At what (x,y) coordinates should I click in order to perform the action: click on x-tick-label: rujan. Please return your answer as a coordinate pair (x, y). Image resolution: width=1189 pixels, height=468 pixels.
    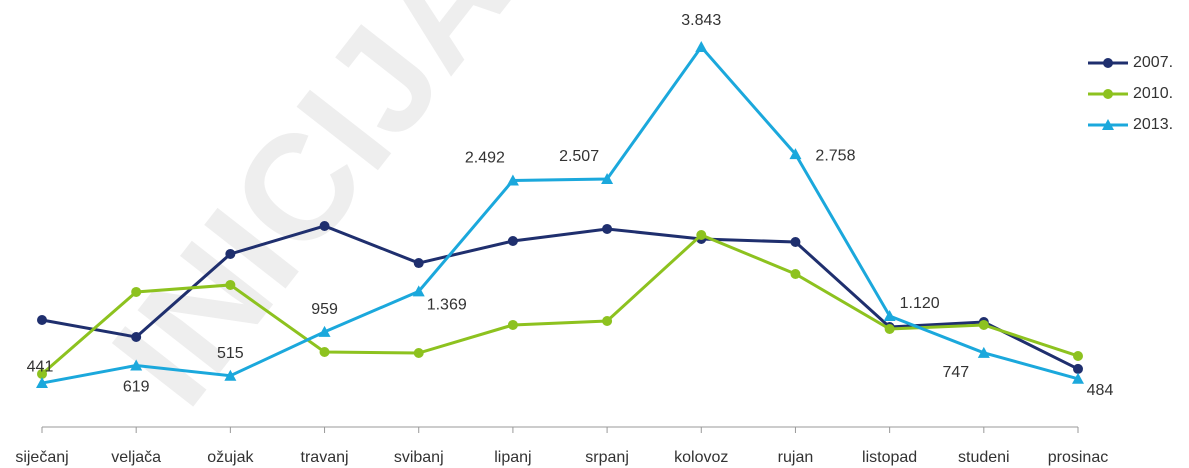
    Looking at the image, I should click on (796, 457).